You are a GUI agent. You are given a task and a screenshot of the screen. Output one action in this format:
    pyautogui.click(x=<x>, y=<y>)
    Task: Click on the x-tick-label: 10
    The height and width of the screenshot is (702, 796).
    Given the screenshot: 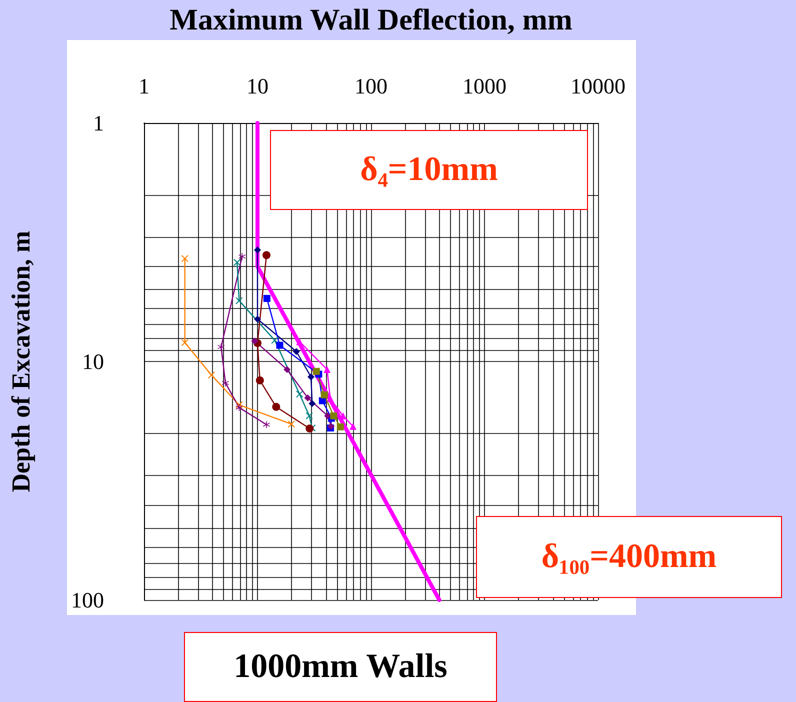 What is the action you would take?
    pyautogui.click(x=257, y=86)
    